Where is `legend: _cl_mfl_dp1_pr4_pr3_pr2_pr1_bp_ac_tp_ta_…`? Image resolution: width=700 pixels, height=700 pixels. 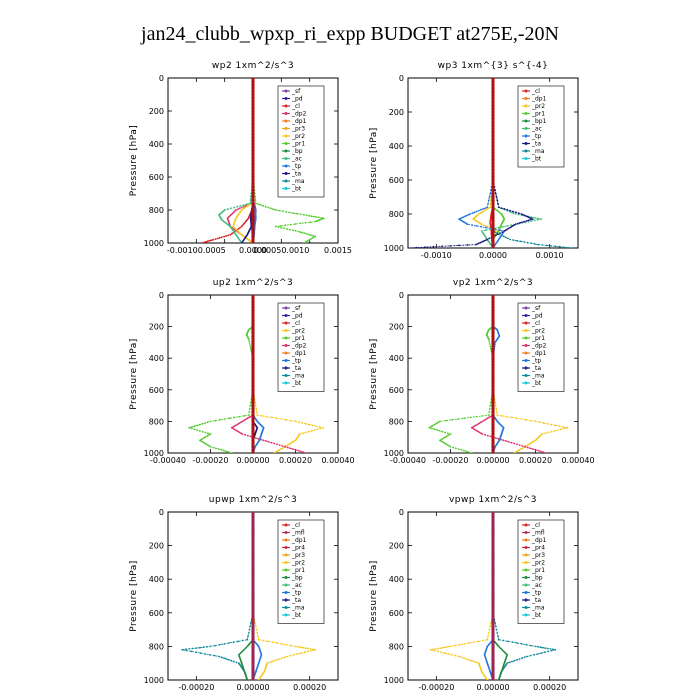 legend: _cl_mfl_dp1_pr4_pr3_pr2_pr1_bp_ac_tp_ta_… is located at coordinates (541, 571).